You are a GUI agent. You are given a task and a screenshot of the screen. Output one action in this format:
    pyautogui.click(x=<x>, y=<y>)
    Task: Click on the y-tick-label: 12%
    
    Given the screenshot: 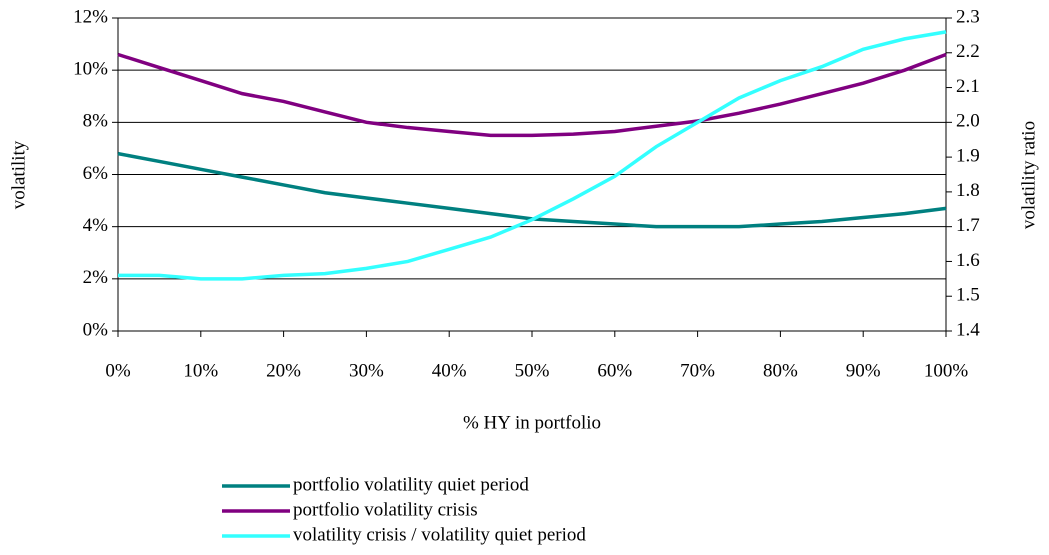 What is the action you would take?
    pyautogui.click(x=90, y=16)
    